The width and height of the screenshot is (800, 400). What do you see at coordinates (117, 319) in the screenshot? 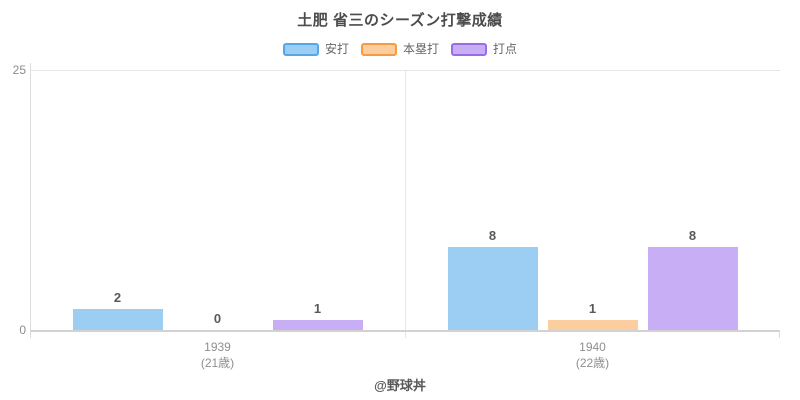
I see `bar-hits-1939` at bounding box center [117, 319].